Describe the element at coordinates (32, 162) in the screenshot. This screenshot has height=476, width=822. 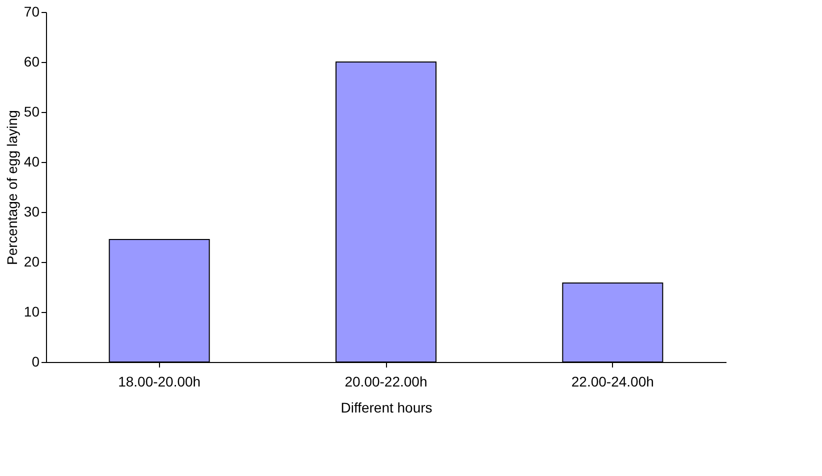
I see `y-tick-label: 40` at that location.